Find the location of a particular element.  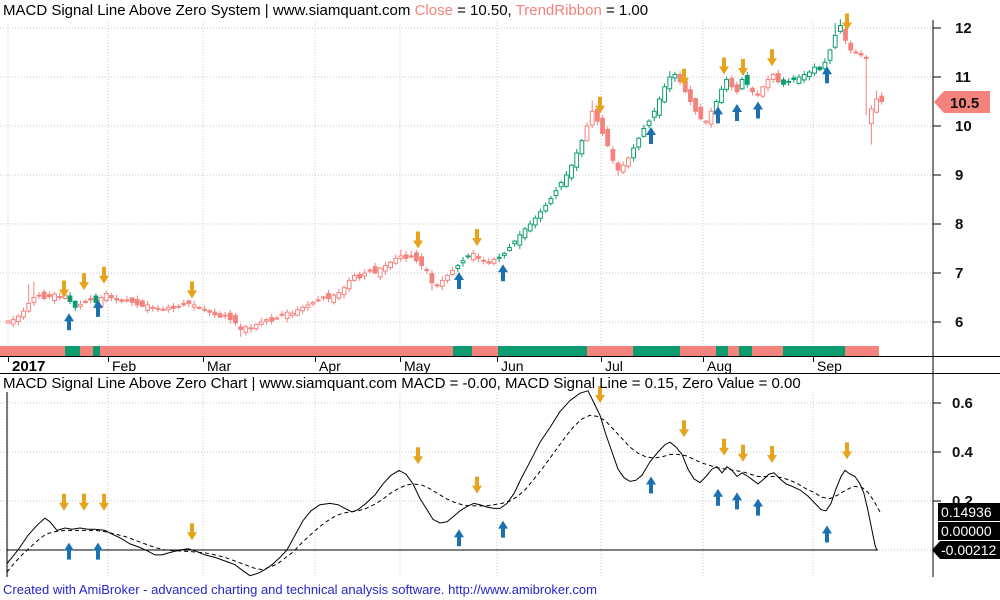

macd-axis-label: 0.4 is located at coordinates (963, 452).